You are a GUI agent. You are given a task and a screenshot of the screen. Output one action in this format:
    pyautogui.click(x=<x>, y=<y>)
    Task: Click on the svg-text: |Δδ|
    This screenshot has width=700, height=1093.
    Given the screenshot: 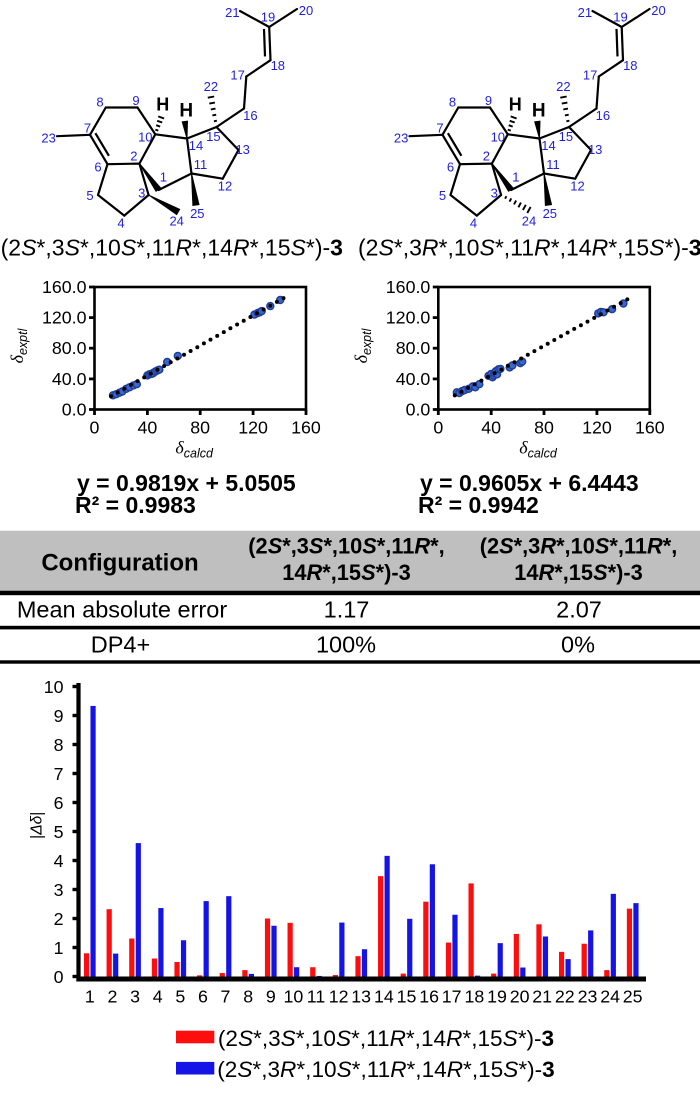 What is the action you would take?
    pyautogui.click(x=36, y=825)
    